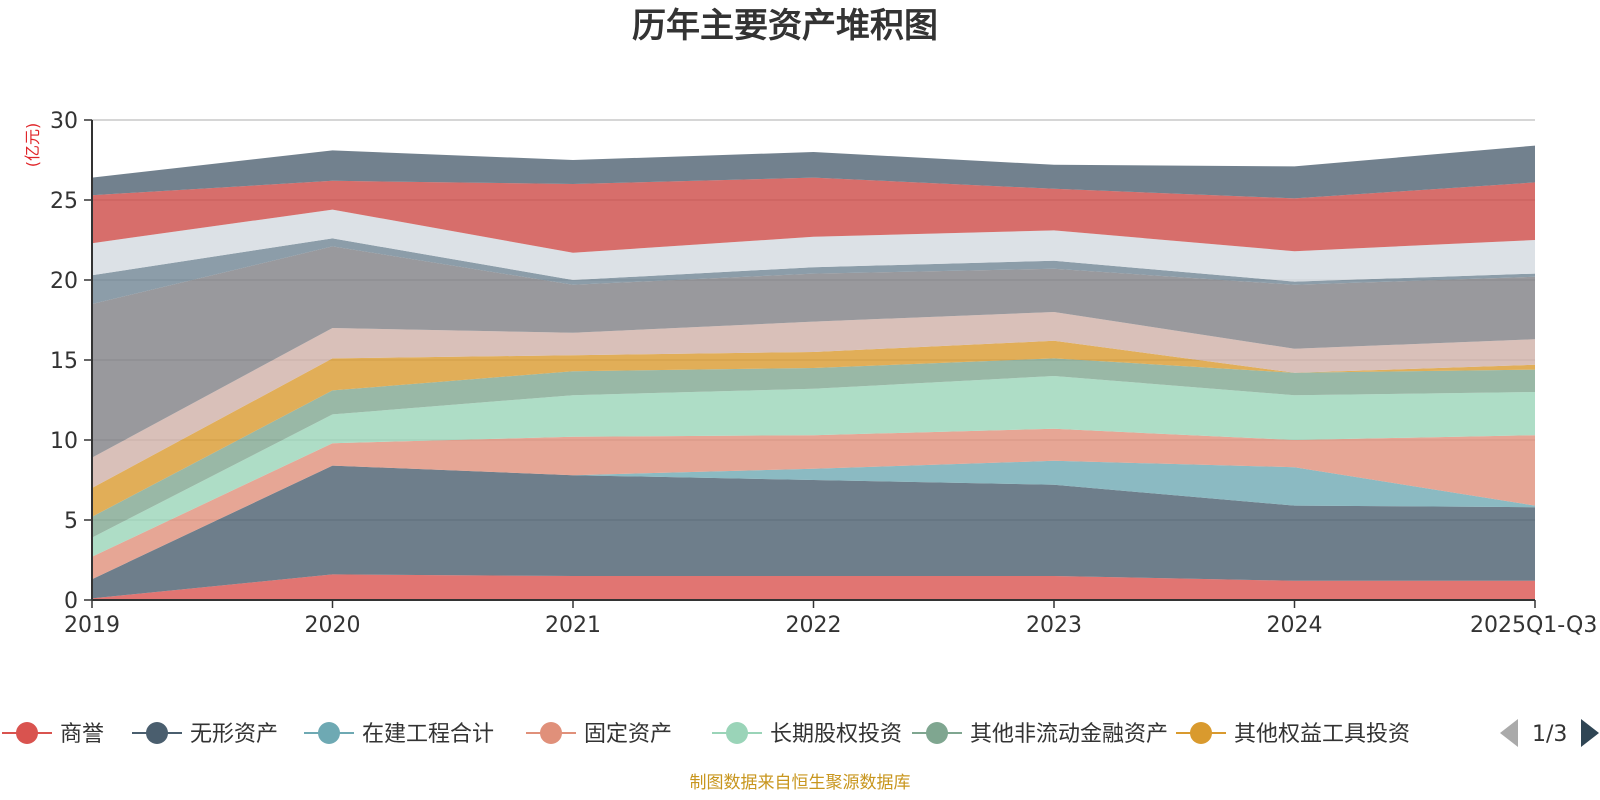  What do you see at coordinates (628, 734) in the screenshot?
I see `legend-label: 固定资产` at bounding box center [628, 734].